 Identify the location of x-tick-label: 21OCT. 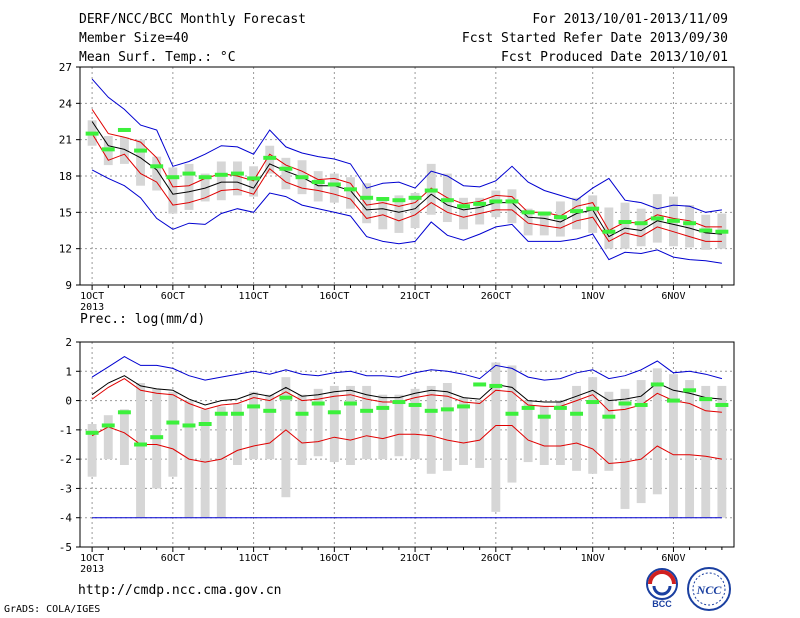
(415, 558).